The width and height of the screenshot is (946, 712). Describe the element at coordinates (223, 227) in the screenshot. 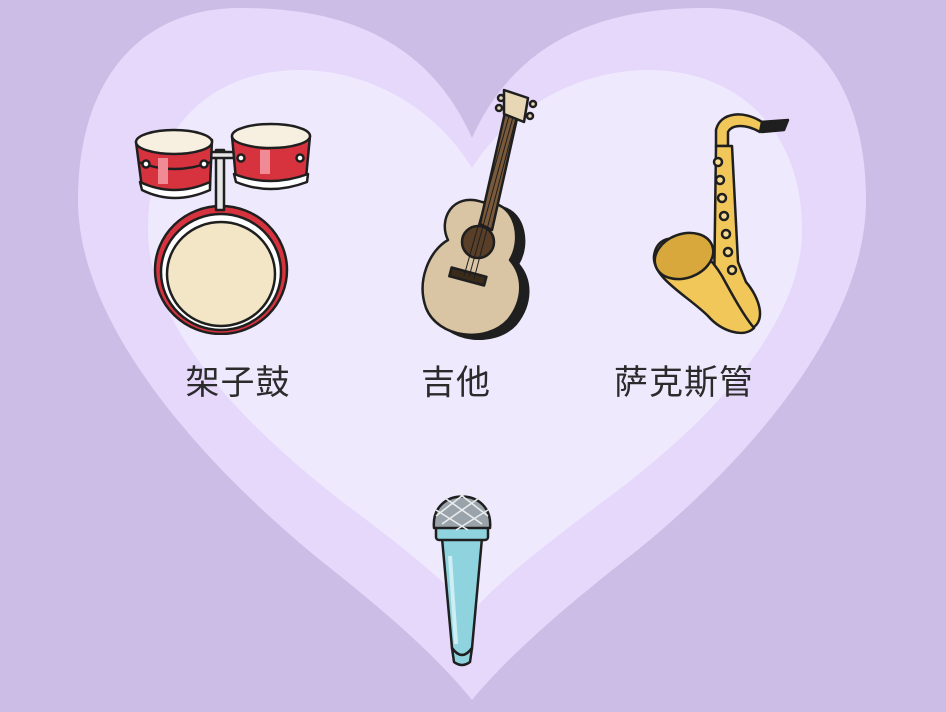

I see `drum-kit-icon` at that location.